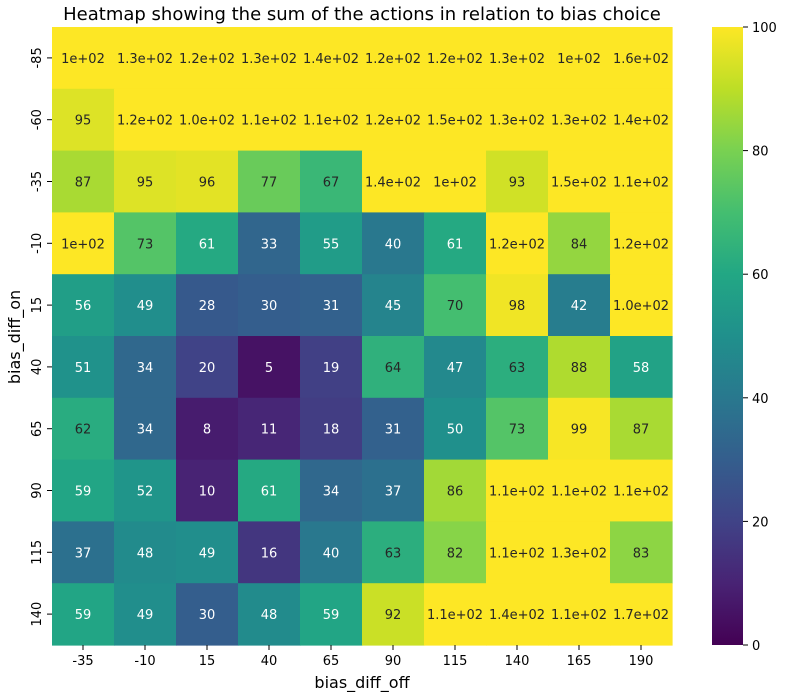  What do you see at coordinates (37, 552) in the screenshot?
I see `y-tick-label: 115` at bounding box center [37, 552].